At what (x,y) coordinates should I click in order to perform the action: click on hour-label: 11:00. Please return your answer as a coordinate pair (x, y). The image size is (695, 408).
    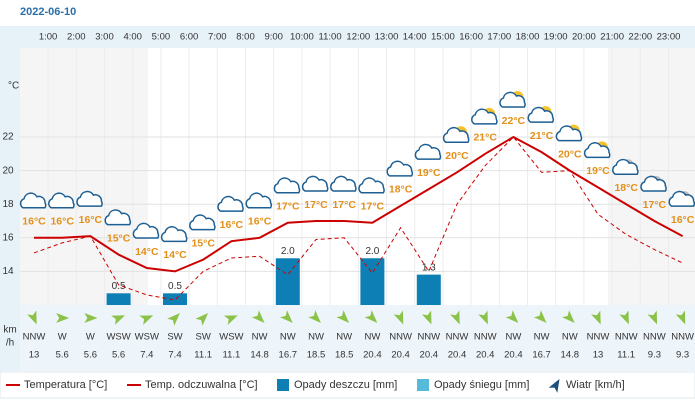
    Looking at the image, I should click on (330, 37).